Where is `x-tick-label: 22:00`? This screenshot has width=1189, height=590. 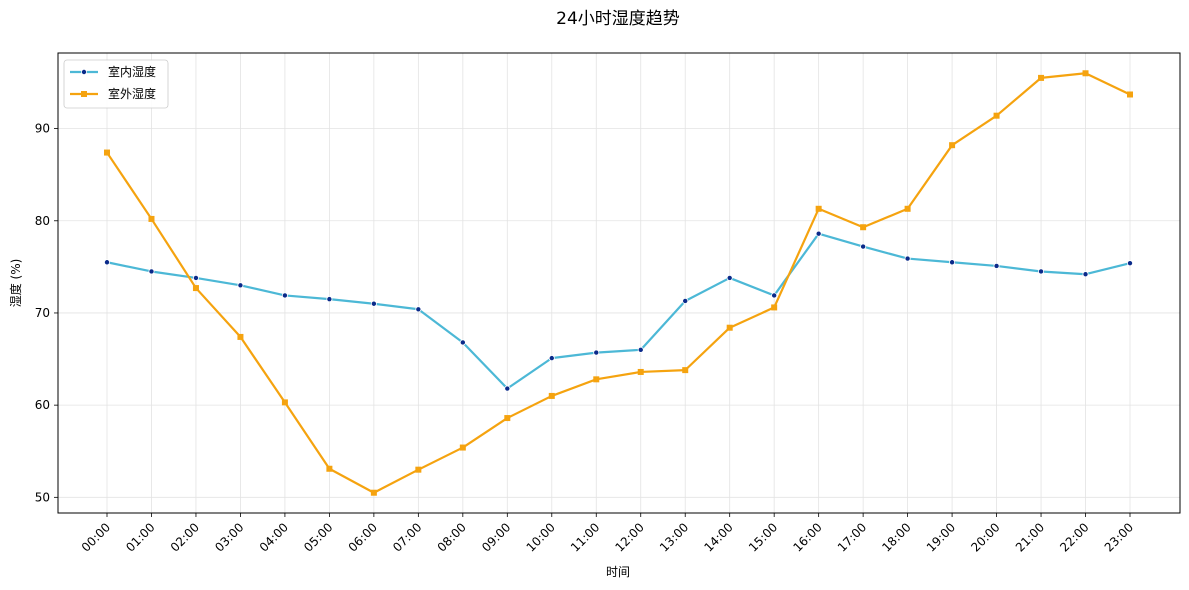
x-tick-label: 22:00 is located at coordinates (1074, 537).